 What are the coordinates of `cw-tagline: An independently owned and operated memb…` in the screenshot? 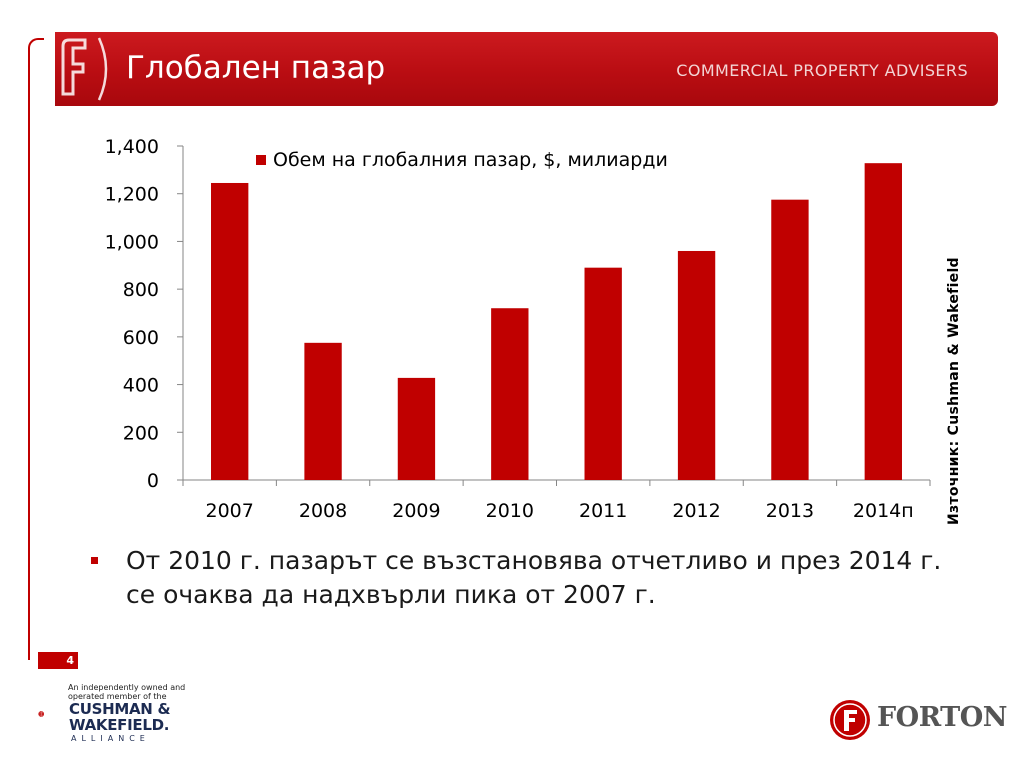 It's located at (128, 692).